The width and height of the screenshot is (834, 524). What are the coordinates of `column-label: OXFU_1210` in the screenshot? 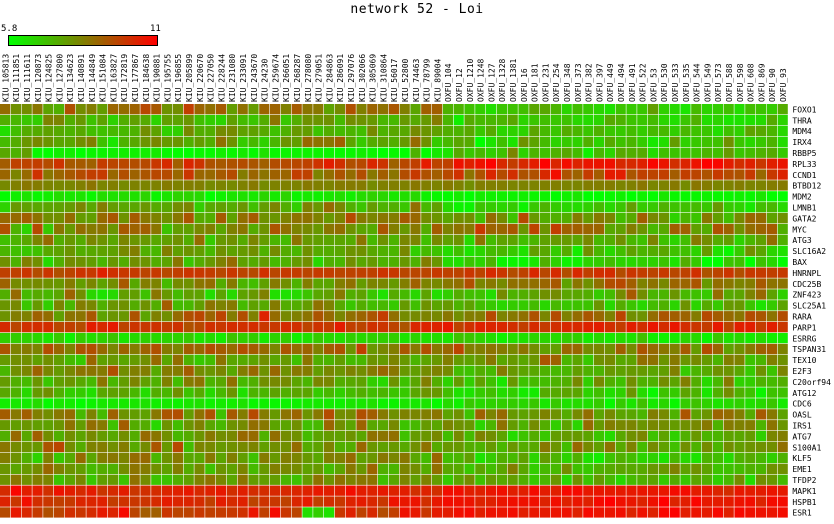 It's located at (470, 80).